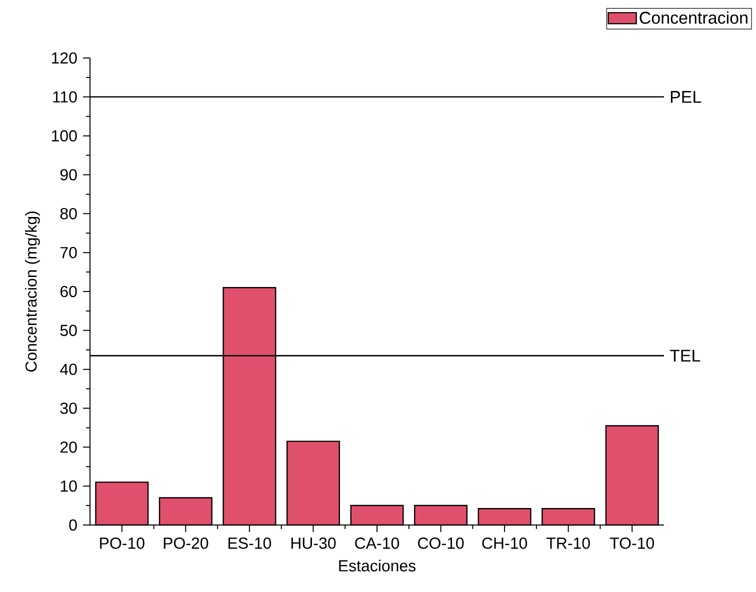 The width and height of the screenshot is (756, 592). Describe the element at coordinates (377, 566) in the screenshot. I see `x-axis-title: Estaciones` at that location.